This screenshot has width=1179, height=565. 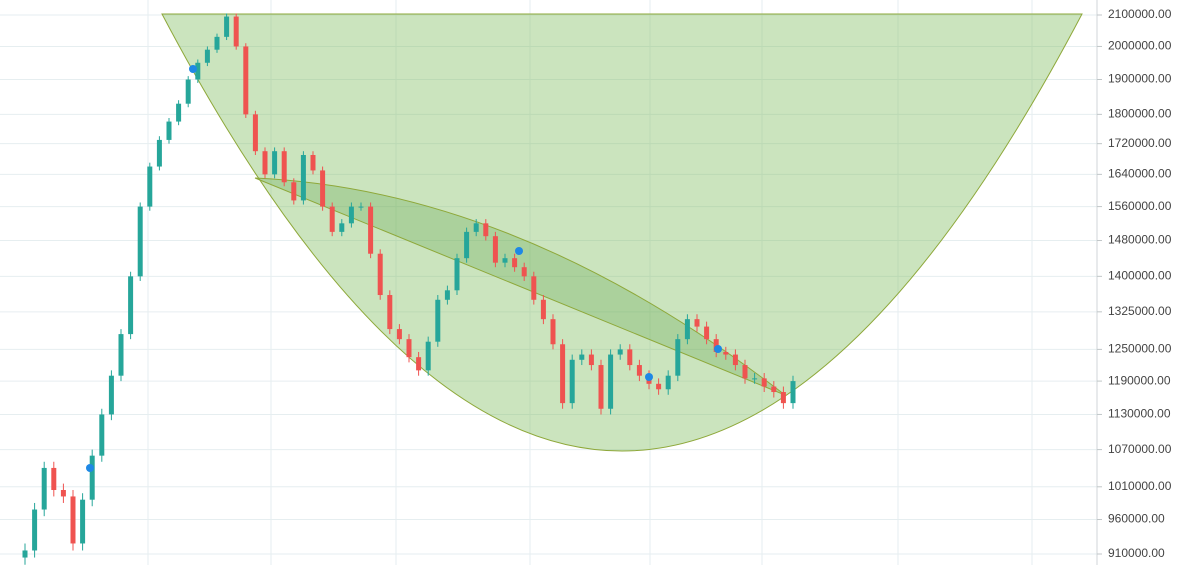 What do you see at coordinates (1136, 519) in the screenshot?
I see `y-tick-label: 960000.00` at bounding box center [1136, 519].